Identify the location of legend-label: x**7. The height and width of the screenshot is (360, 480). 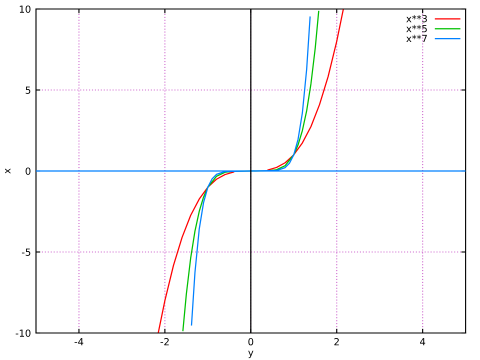
(416, 38).